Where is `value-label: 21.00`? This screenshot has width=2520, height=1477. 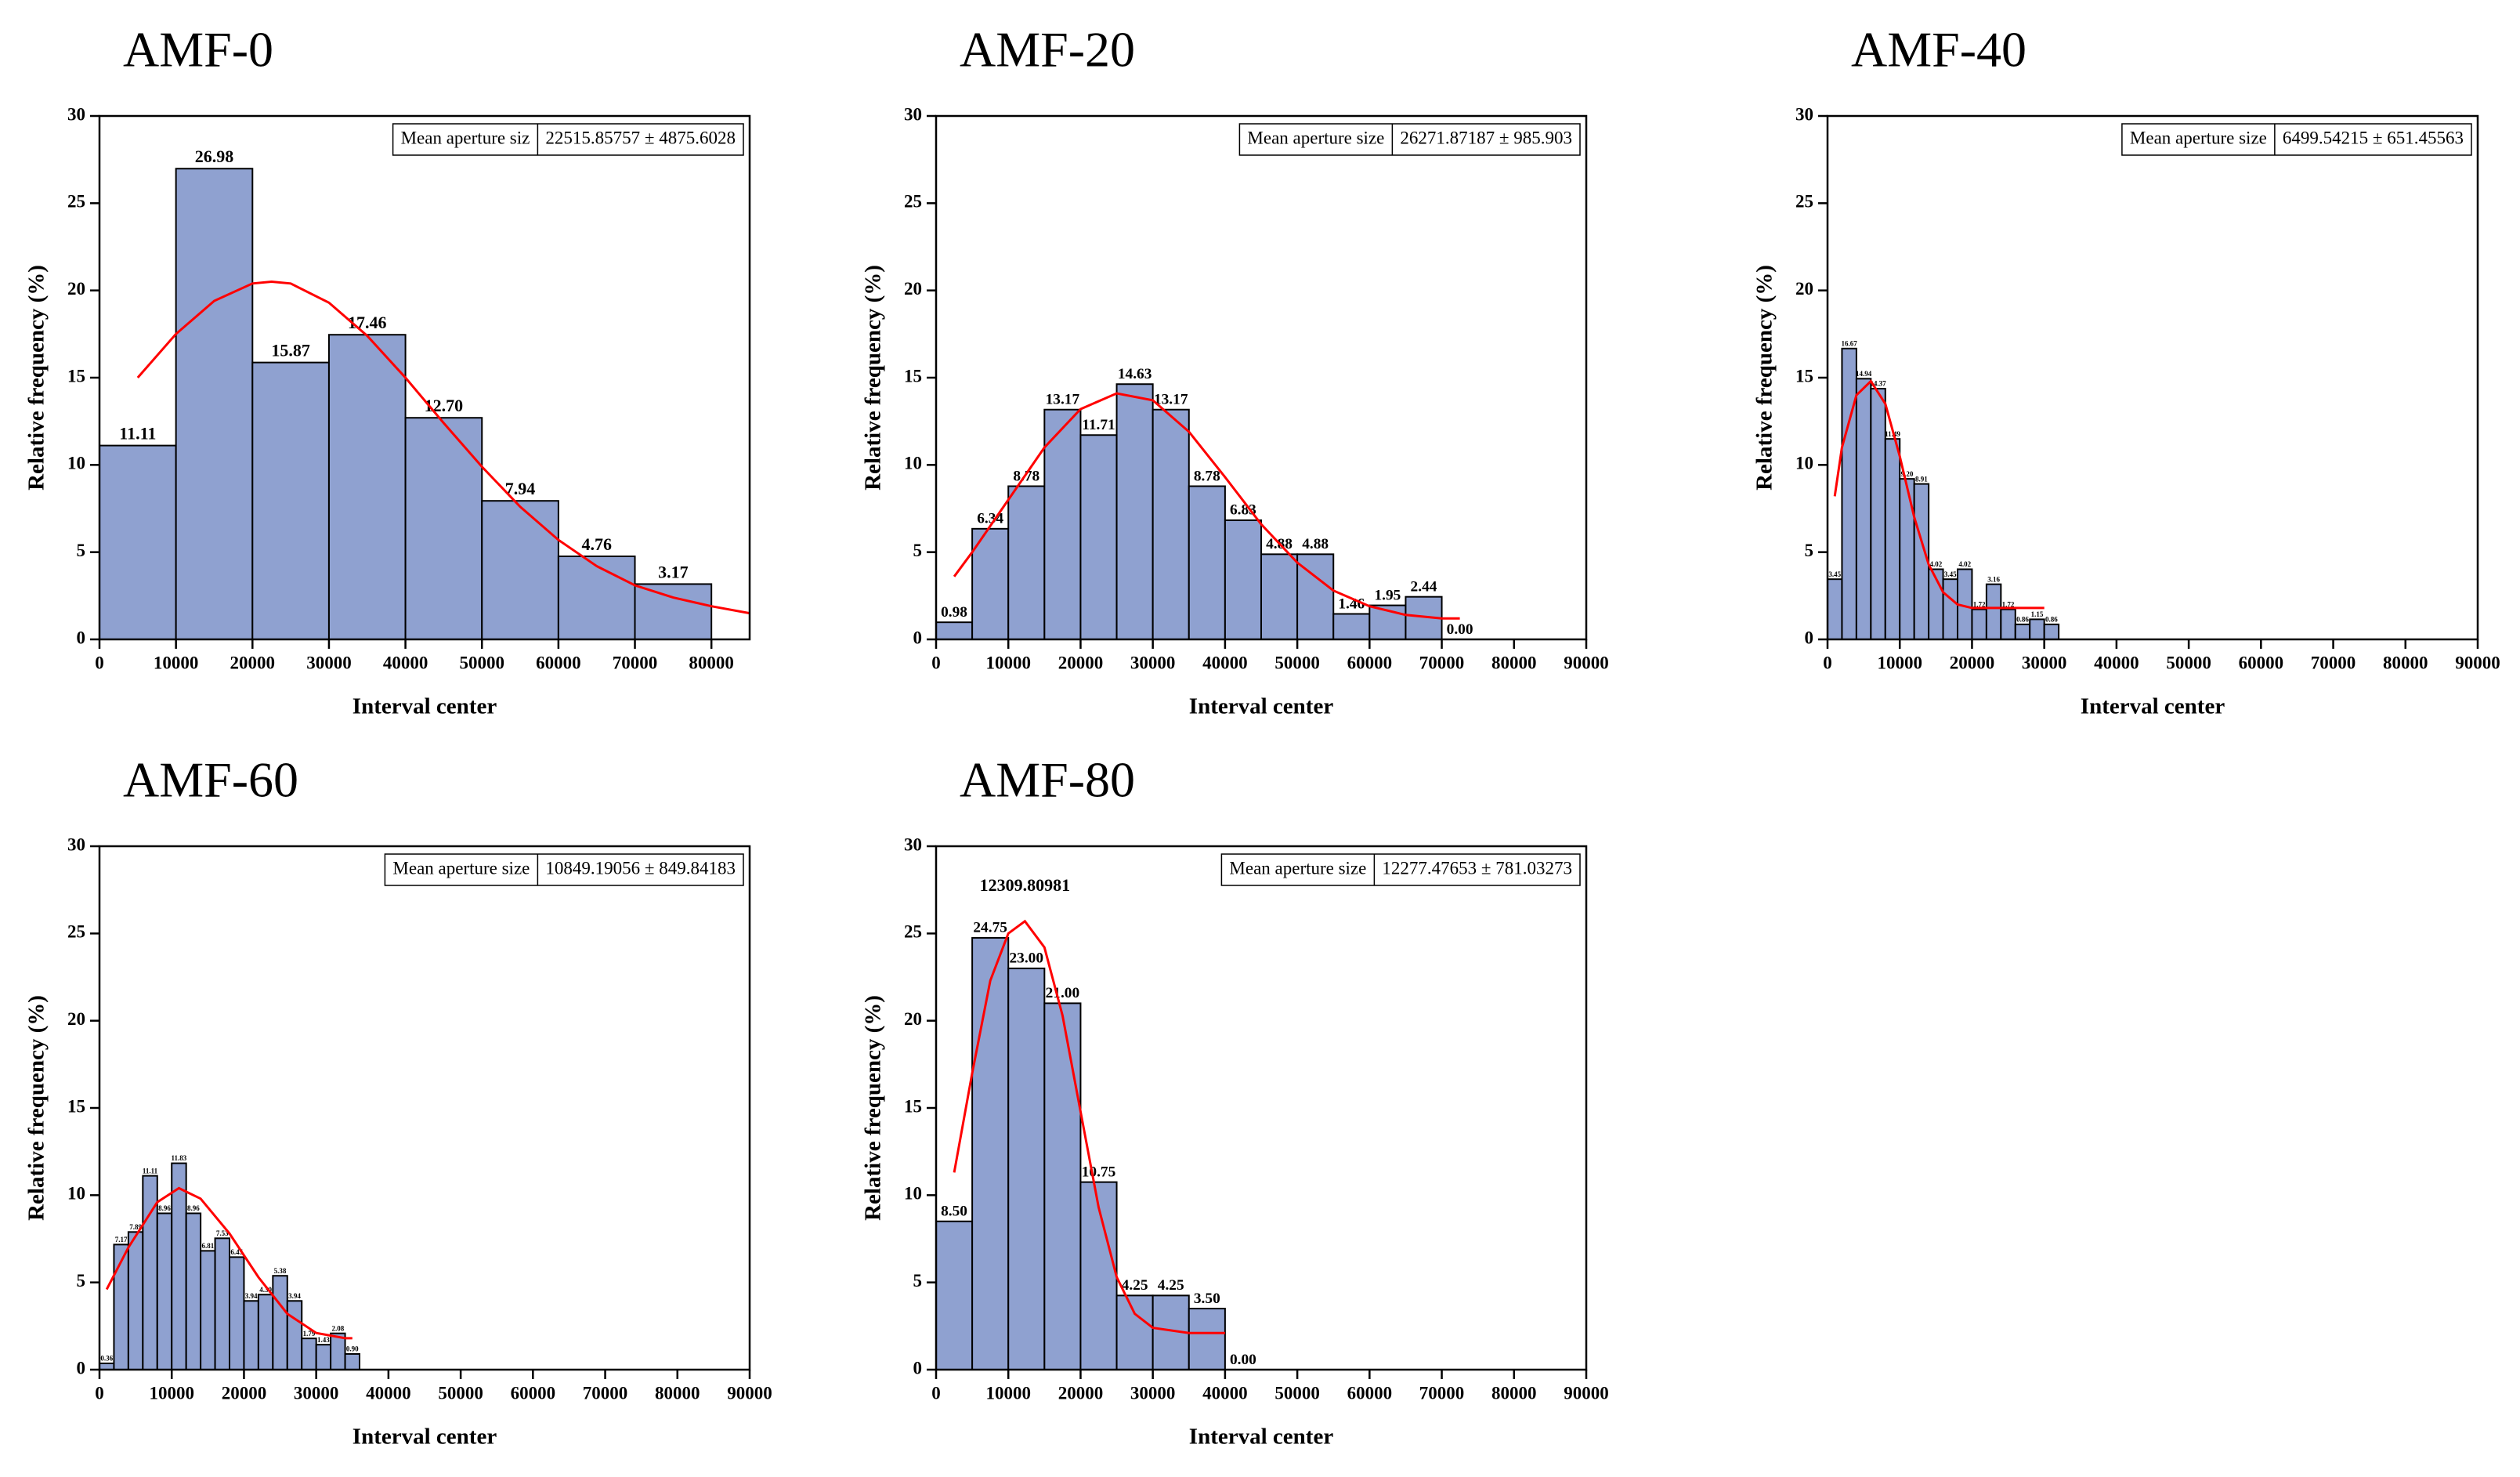 value-label: 21.00 is located at coordinates (1063, 993).